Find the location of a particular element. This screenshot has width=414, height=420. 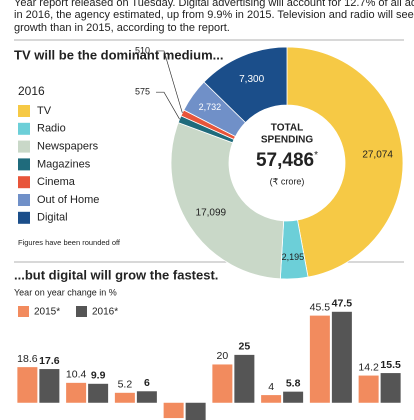

value-label: 25 is located at coordinates (245, 347).